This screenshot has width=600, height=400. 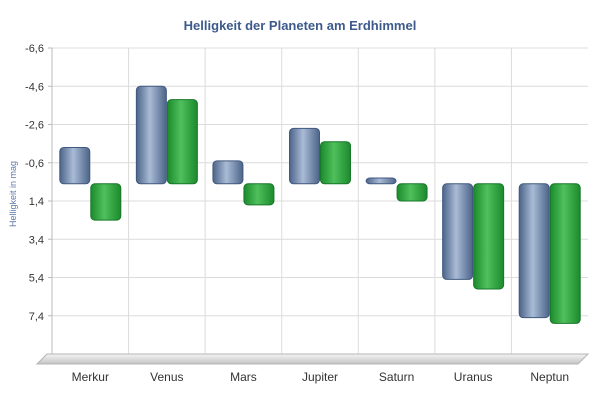 I want to click on x-tick-label: Uranus, so click(x=473, y=377).